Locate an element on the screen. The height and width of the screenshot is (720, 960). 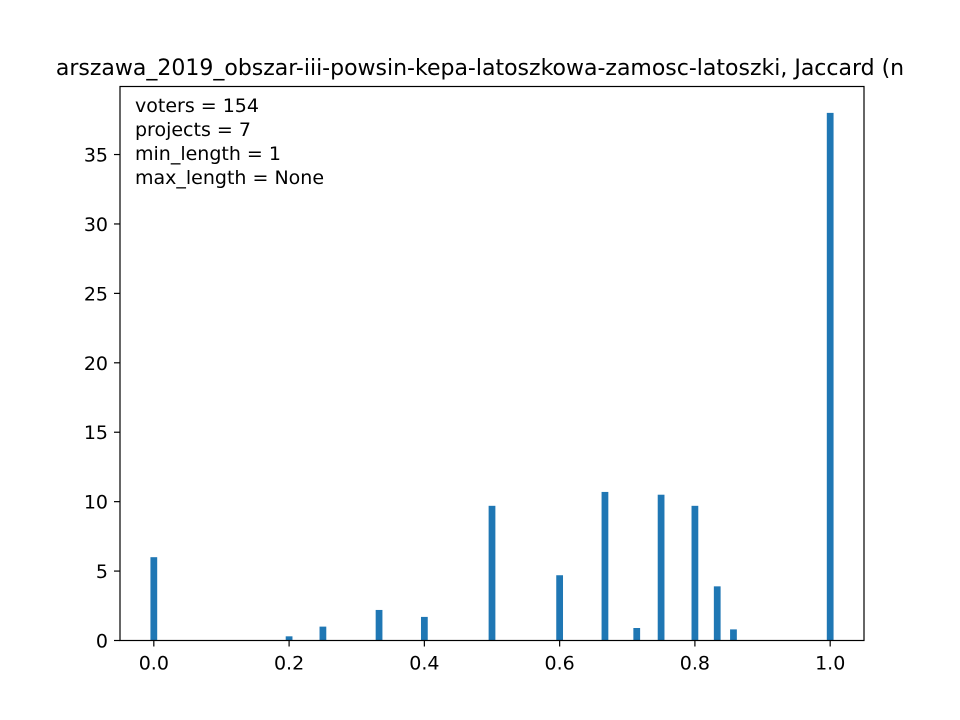
x-tick-label-3: 0.6 is located at coordinates (560, 664).